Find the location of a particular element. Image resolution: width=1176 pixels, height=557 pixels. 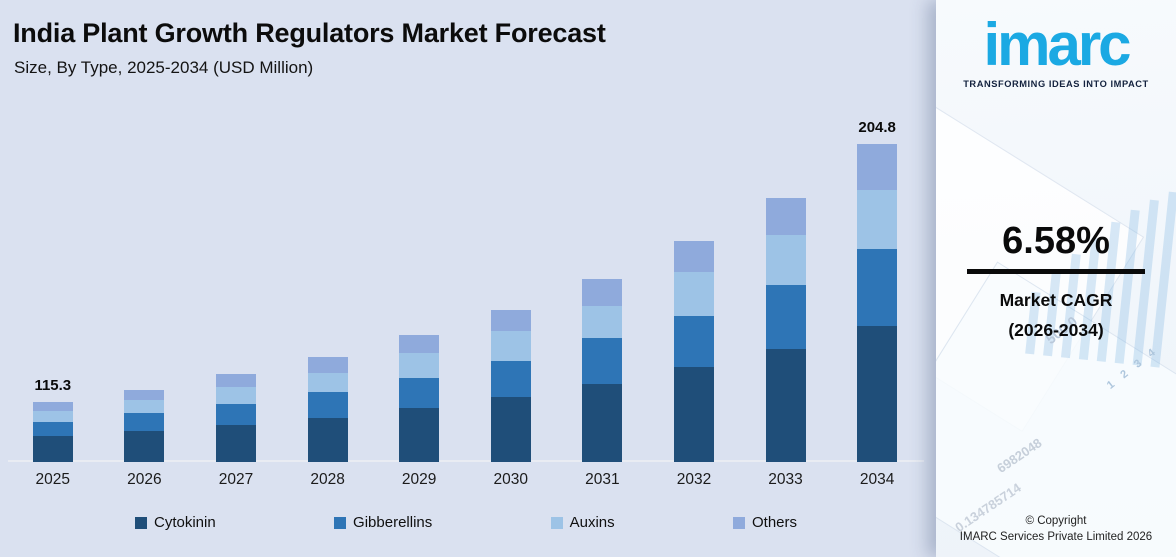

stacked-bar-2032 is located at coordinates (693, 351).